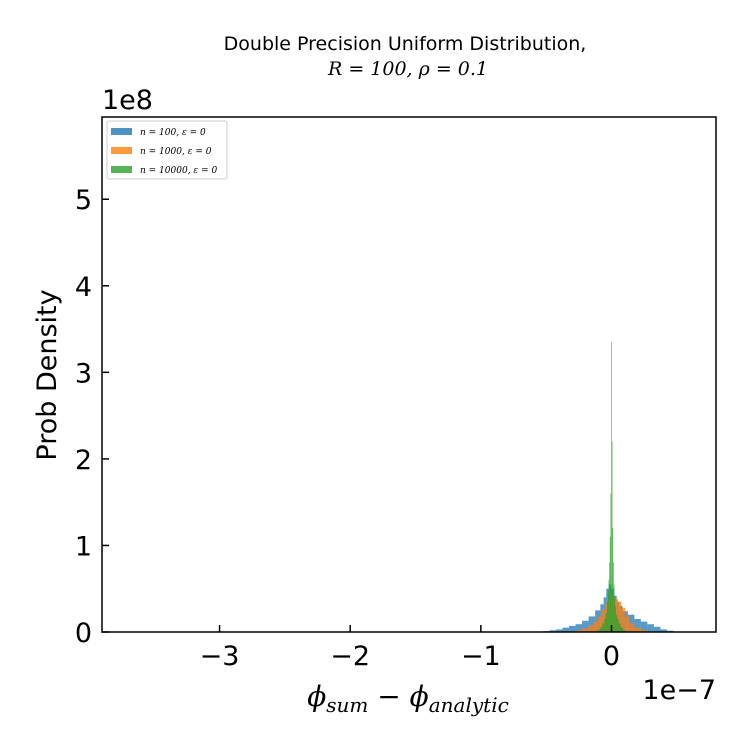 This screenshot has width=750, height=754. What do you see at coordinates (121, 169) in the screenshot?
I see `legend-swatch-n10000` at bounding box center [121, 169].